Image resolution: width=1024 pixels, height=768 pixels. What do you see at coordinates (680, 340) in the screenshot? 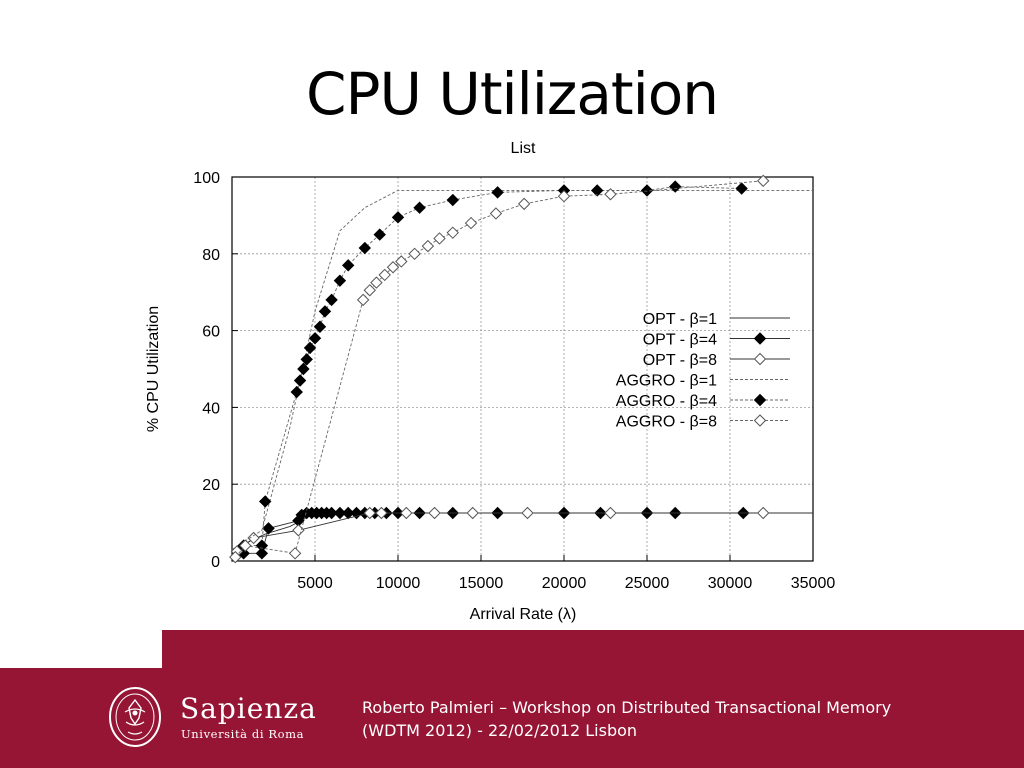
I see `legend-label: OPT - β=4` at bounding box center [680, 340].